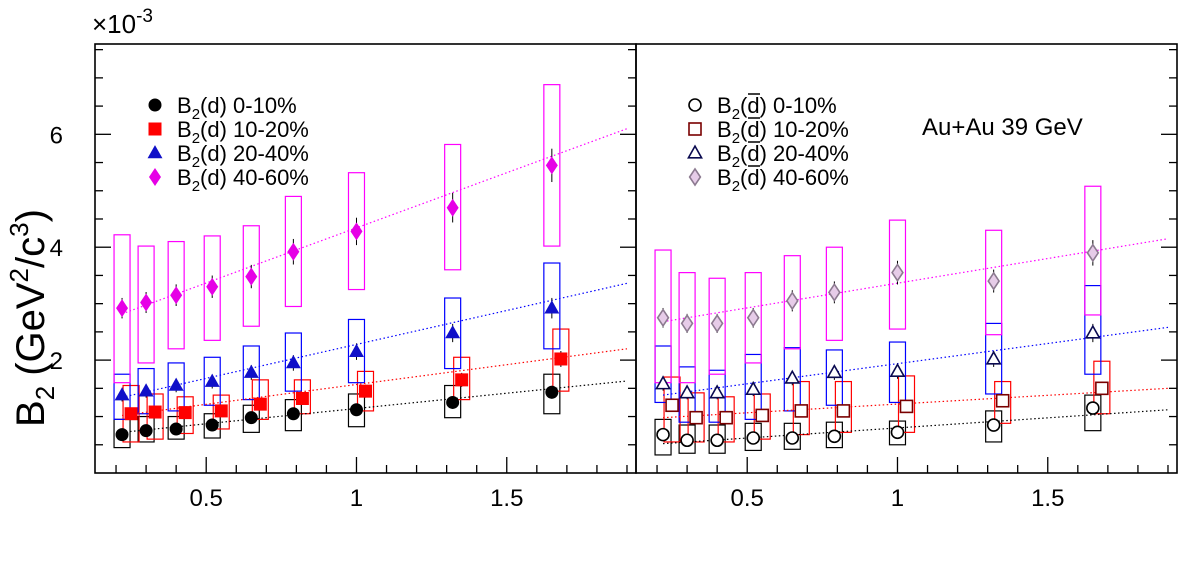 The width and height of the screenshot is (1198, 575). I want to click on x-tick-label: 1, so click(897, 498).